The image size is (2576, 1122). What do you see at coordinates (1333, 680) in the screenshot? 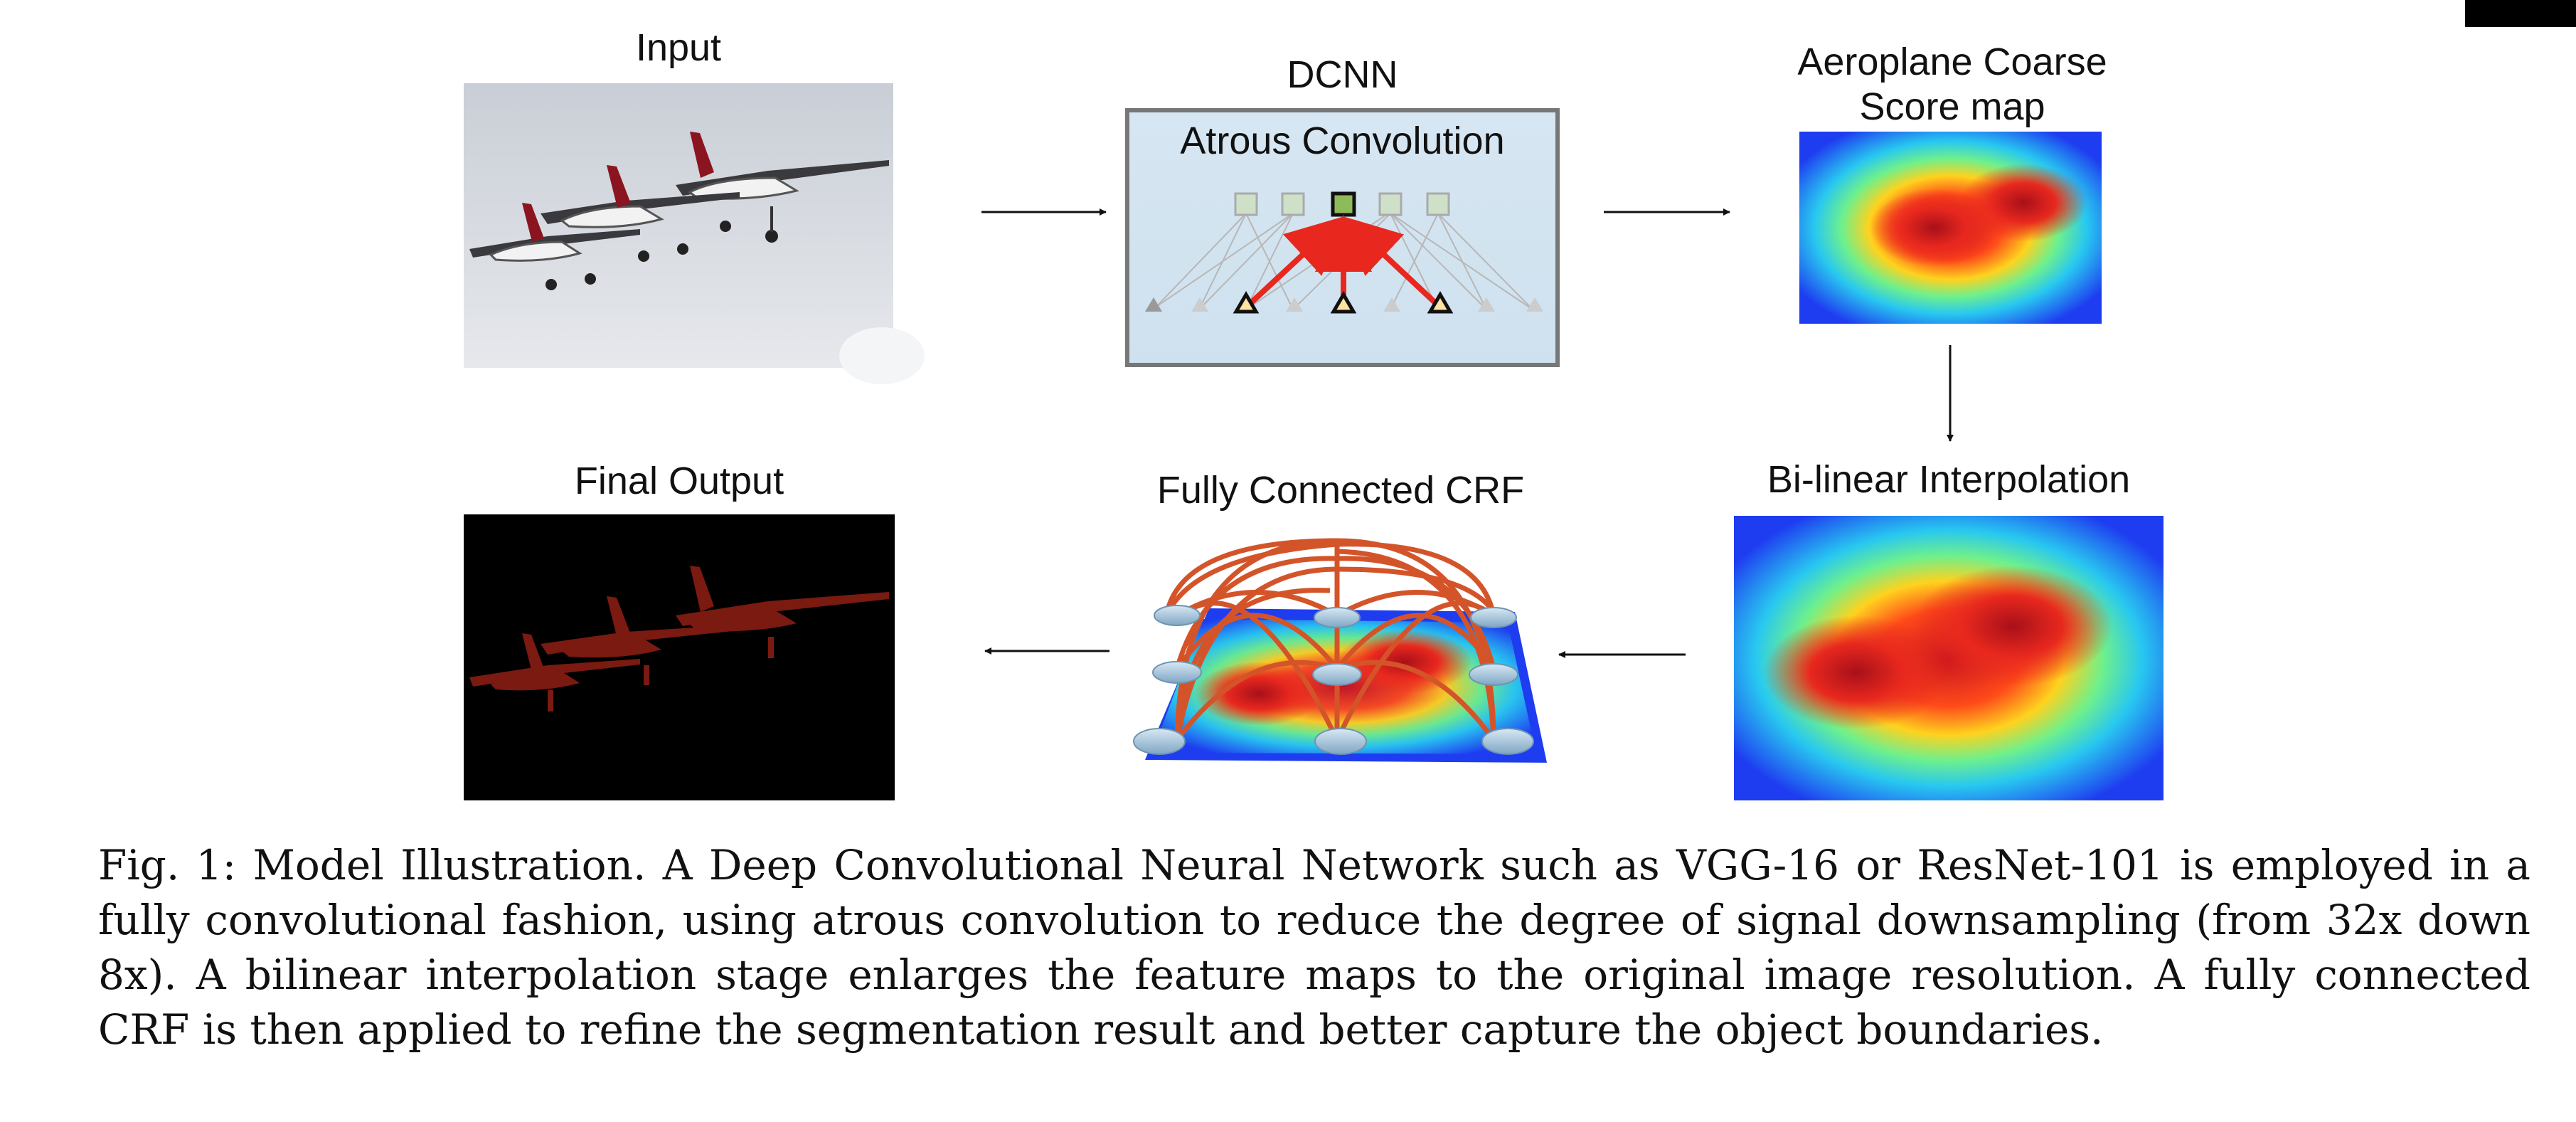
I see `crf-nodes` at bounding box center [1333, 680].